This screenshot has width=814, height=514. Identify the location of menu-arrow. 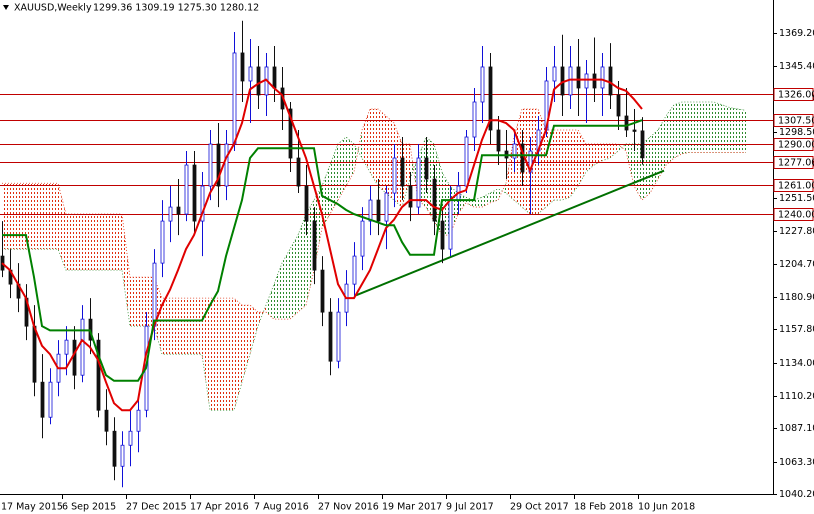
(6, 7).